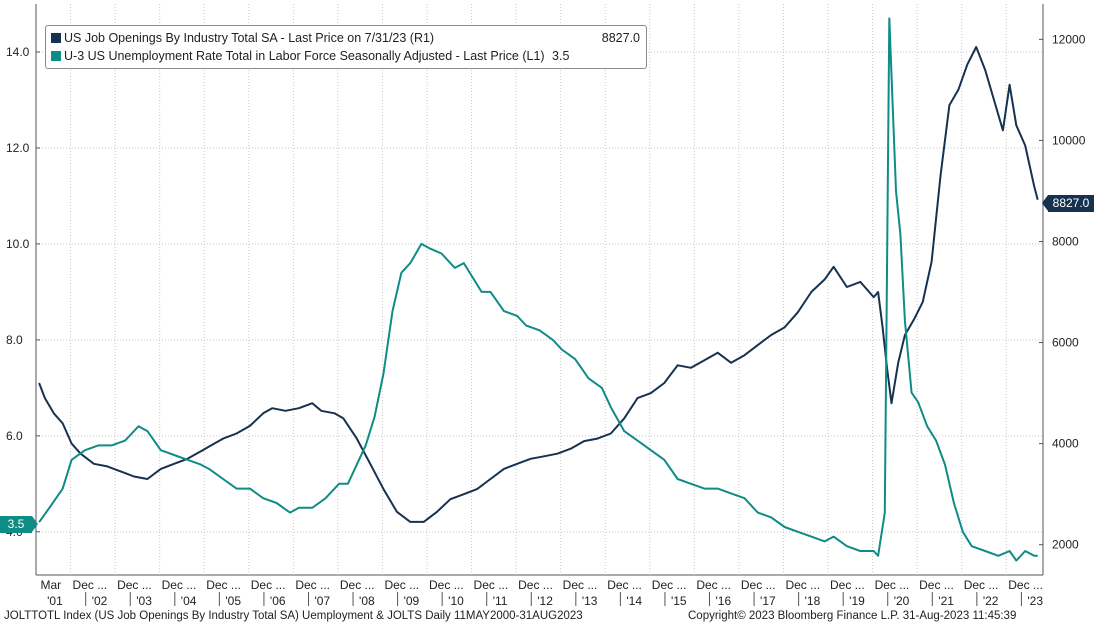 This screenshot has width=1094, height=627. I want to click on x-year-label: '21, so click(946, 601).